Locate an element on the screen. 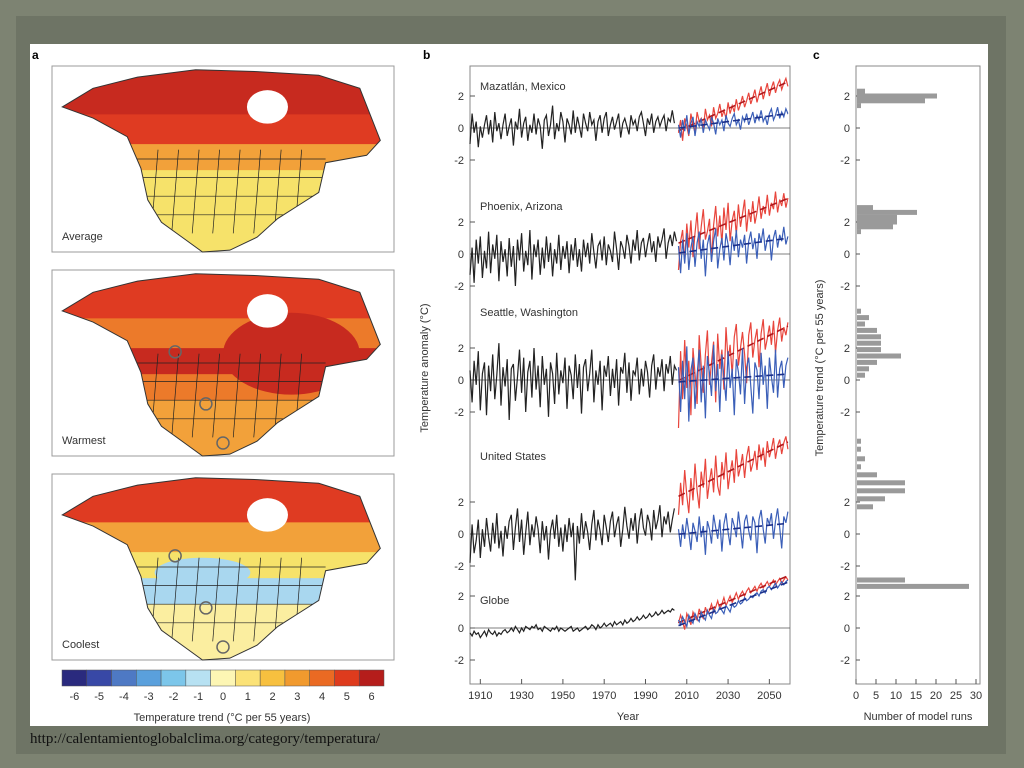  x-tick-label: 30 is located at coordinates (976, 696).